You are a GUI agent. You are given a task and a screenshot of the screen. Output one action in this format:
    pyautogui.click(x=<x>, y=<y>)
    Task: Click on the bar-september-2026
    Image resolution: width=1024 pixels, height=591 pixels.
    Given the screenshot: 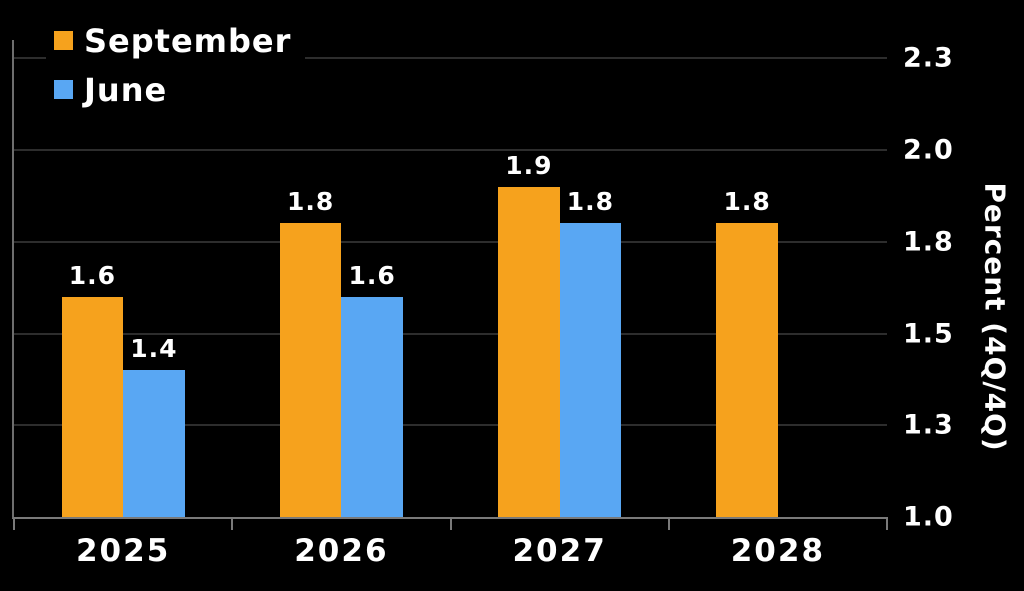 What is the action you would take?
    pyautogui.click(x=310, y=370)
    